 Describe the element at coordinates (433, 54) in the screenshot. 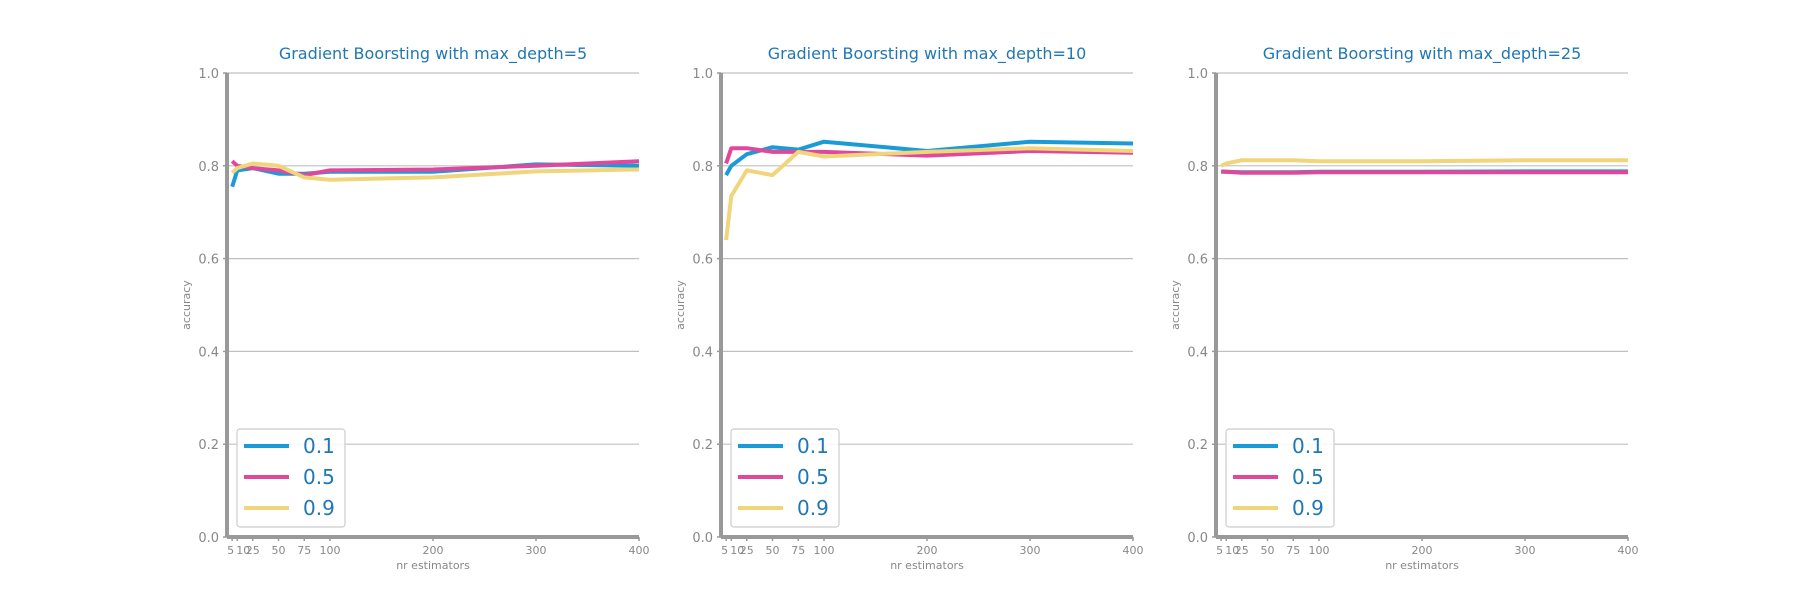

I see `chart-title: Gradient Boorsting with max_depth=5` at that location.